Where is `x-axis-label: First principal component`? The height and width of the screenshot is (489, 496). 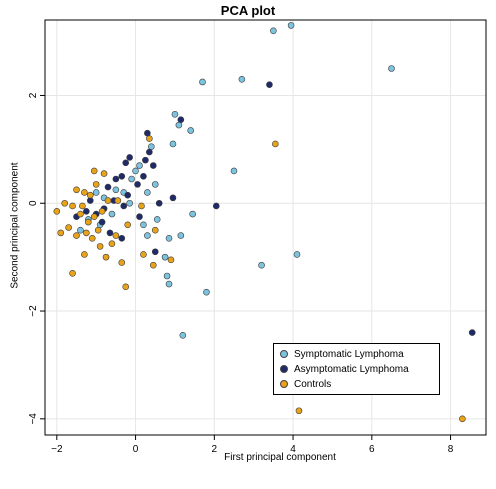 x-axis-label: First principal component is located at coordinates (280, 457).